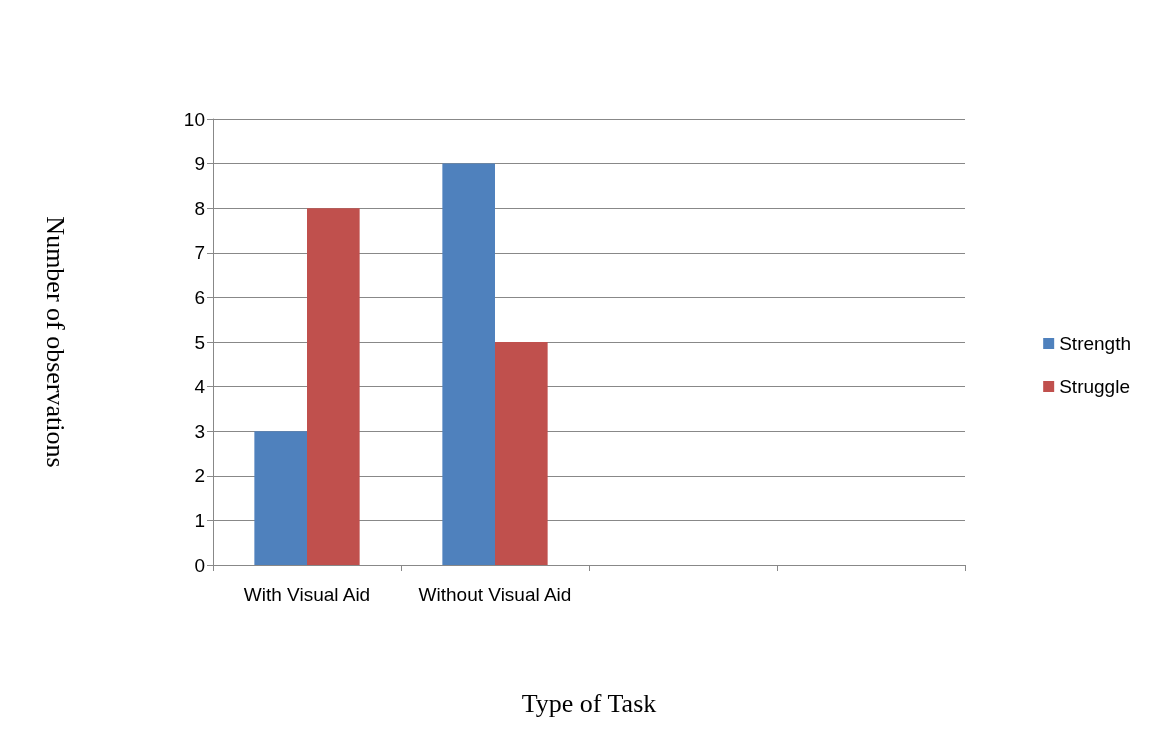  Describe the element at coordinates (55, 342) in the screenshot. I see `y-axis-title: Number of observations` at that location.